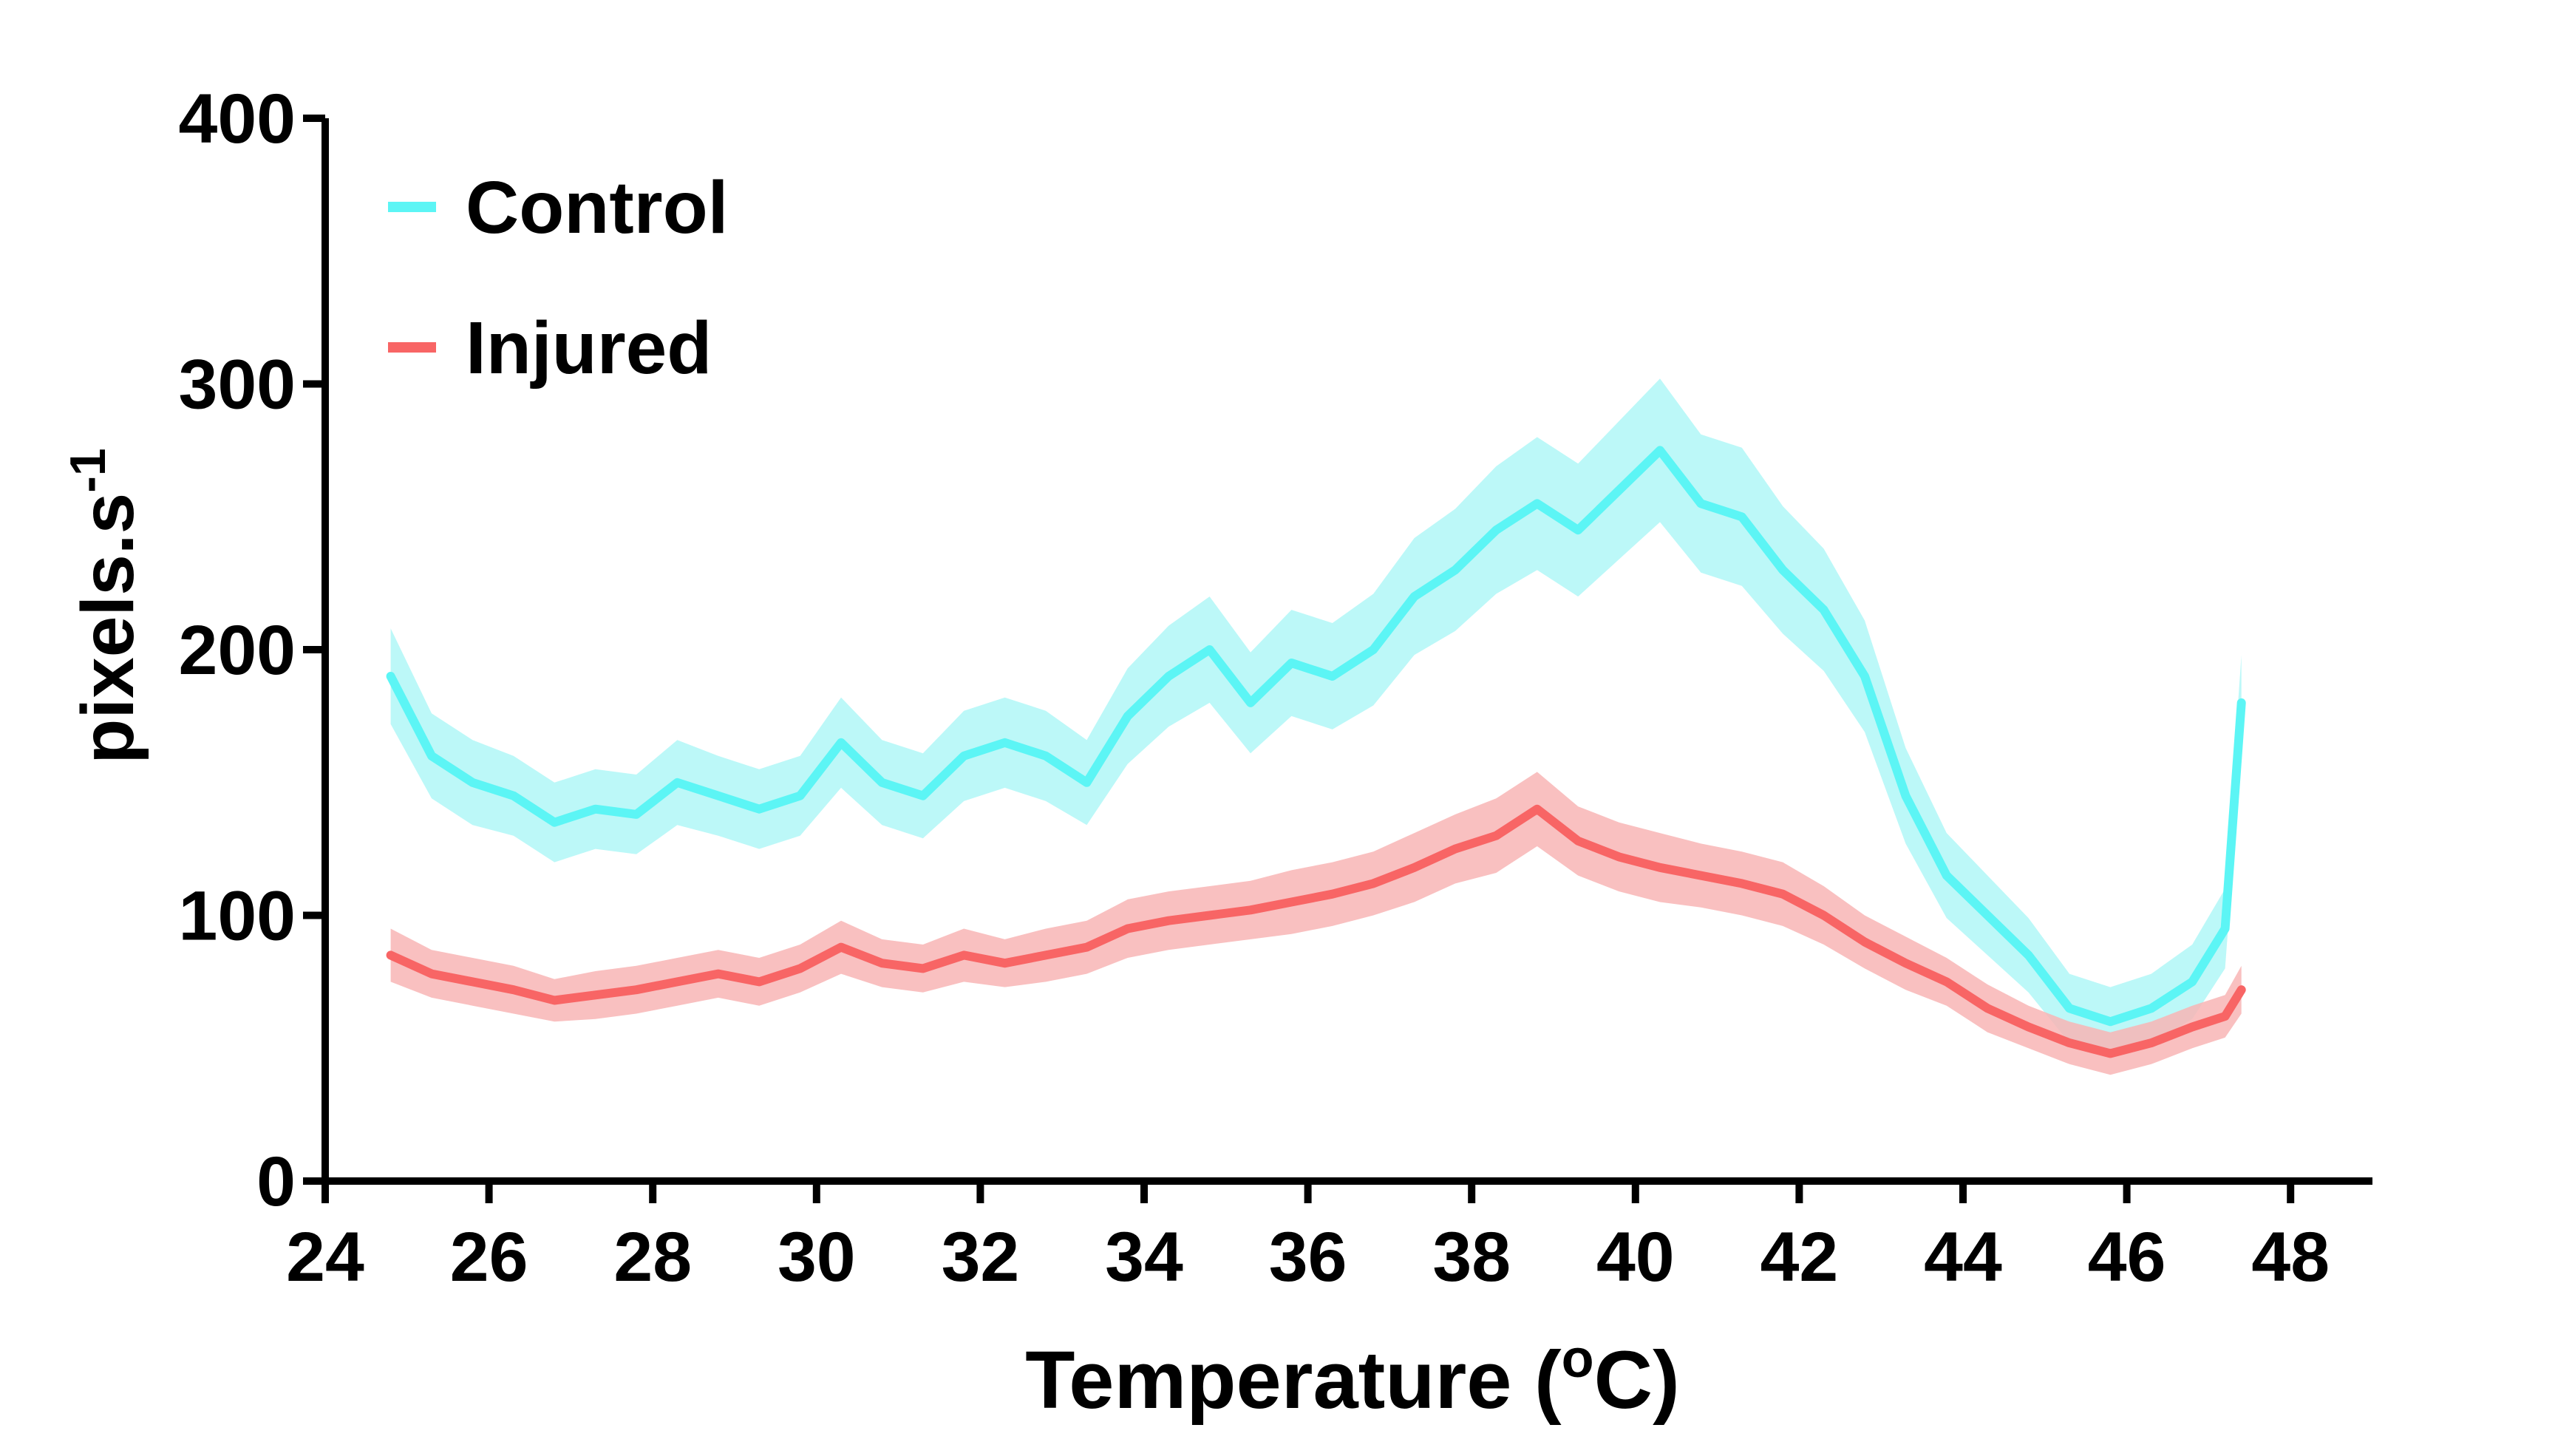  I want to click on x-tick-label: 26, so click(489, 1257).